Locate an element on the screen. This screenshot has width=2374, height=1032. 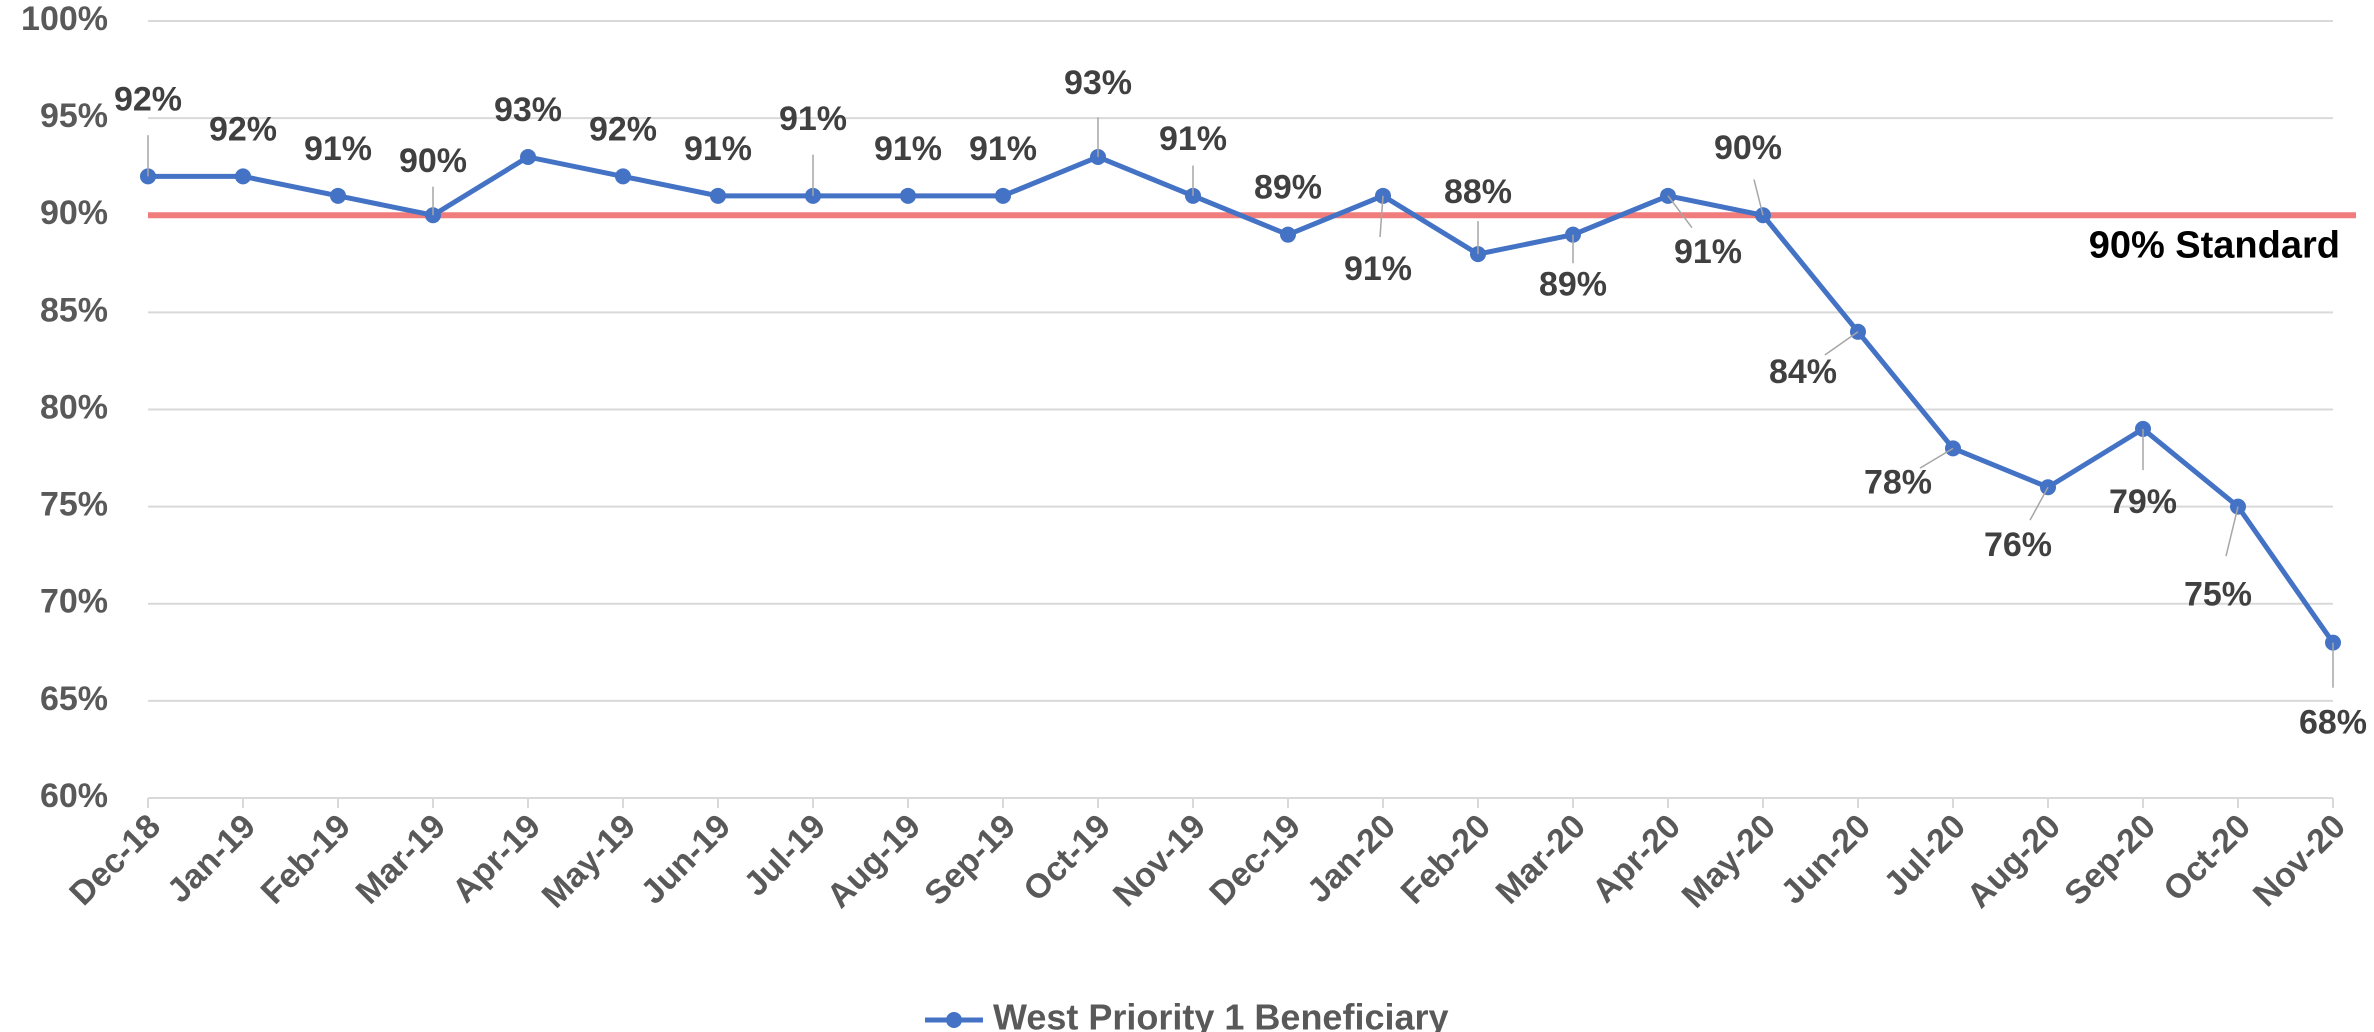
y-tick-label: 65% is located at coordinates (74, 699).